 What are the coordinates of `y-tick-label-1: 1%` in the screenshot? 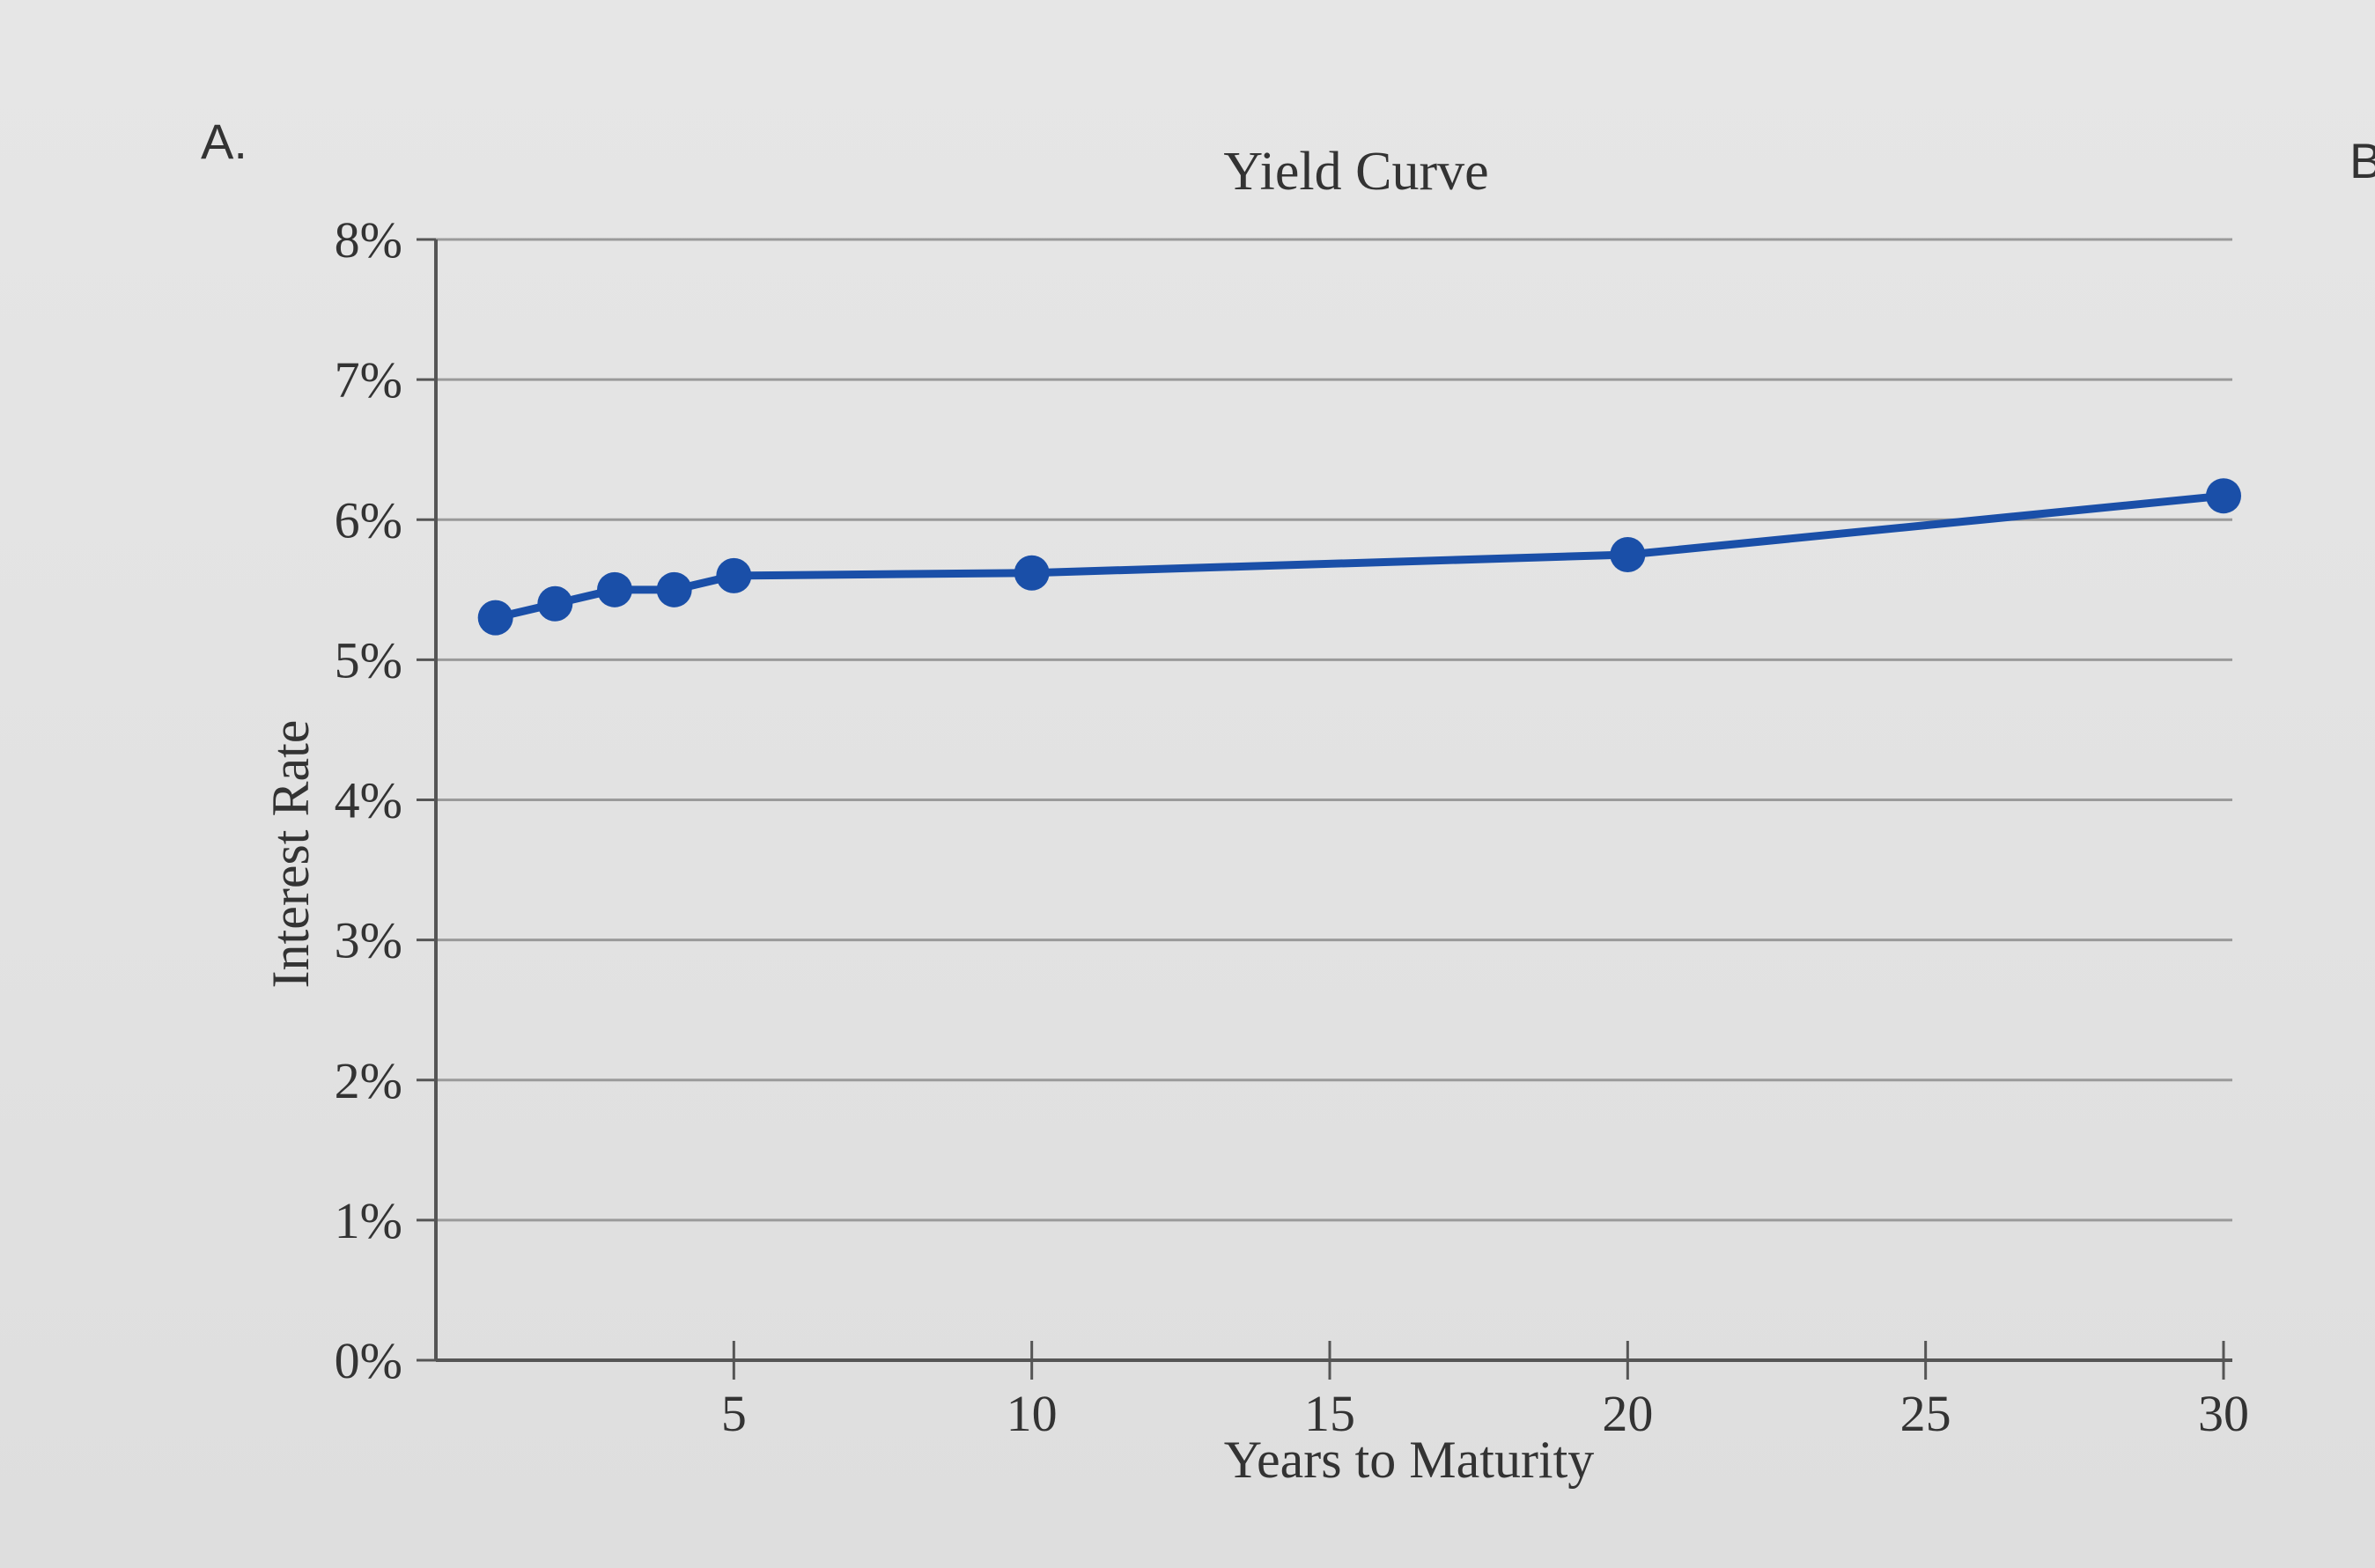 It's located at (368, 1220).